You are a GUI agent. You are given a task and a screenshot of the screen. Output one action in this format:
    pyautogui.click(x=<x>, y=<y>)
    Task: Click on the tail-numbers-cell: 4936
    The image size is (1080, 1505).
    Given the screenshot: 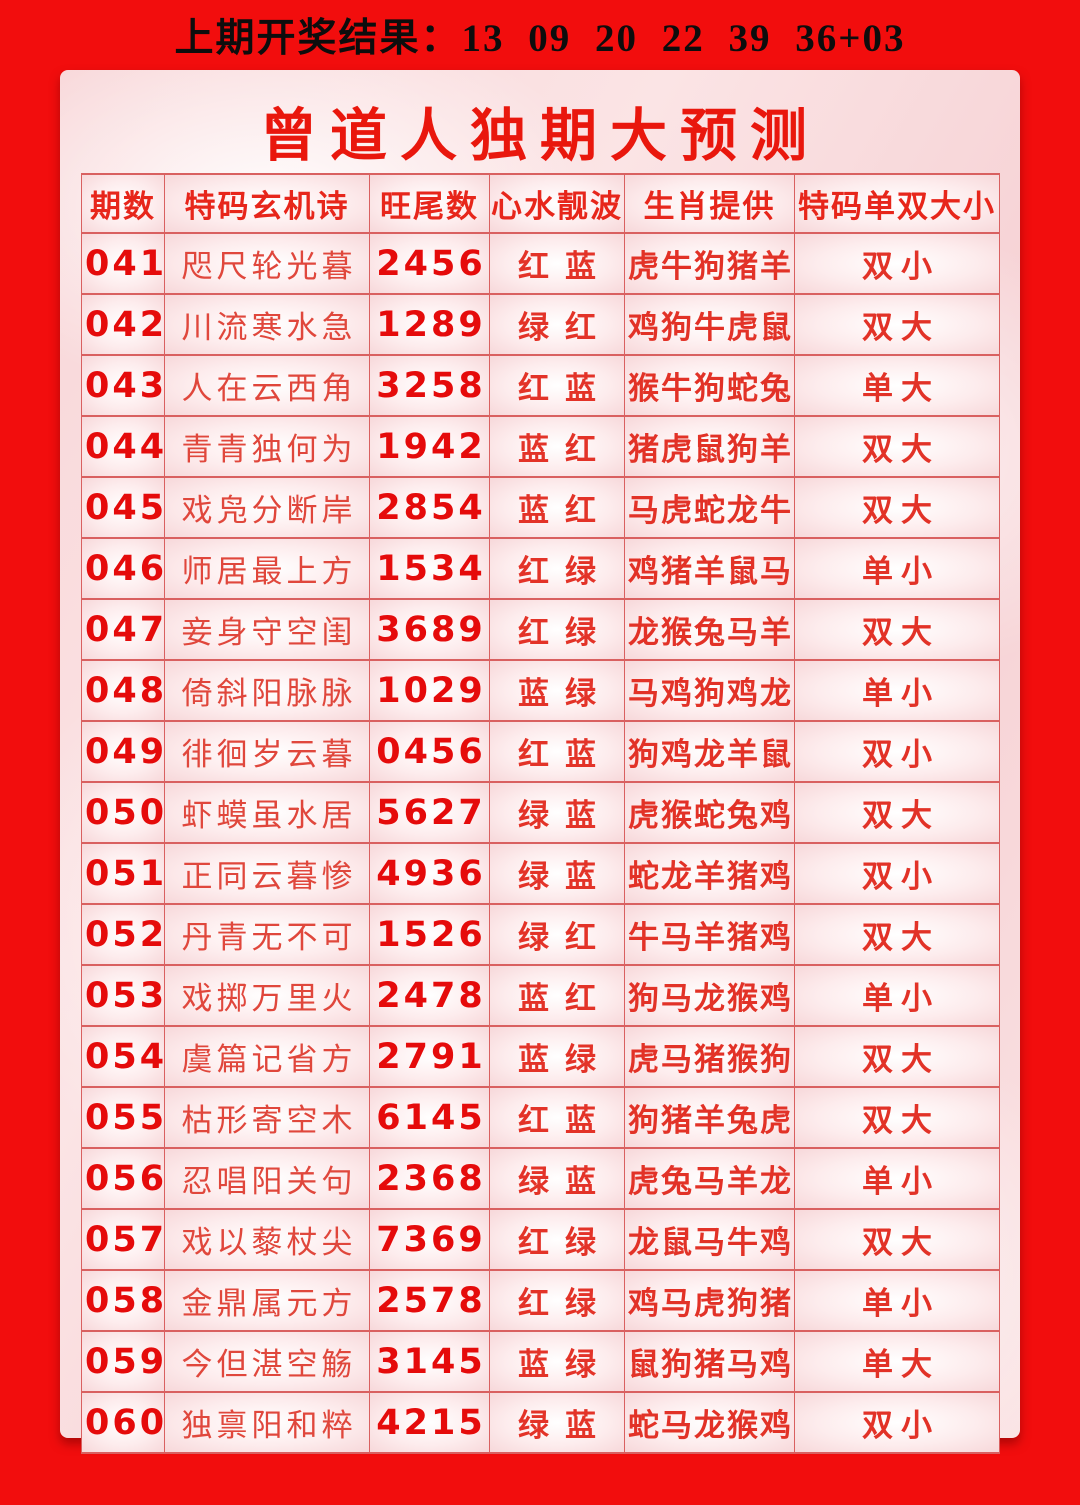 What is the action you would take?
    pyautogui.click(x=429, y=873)
    